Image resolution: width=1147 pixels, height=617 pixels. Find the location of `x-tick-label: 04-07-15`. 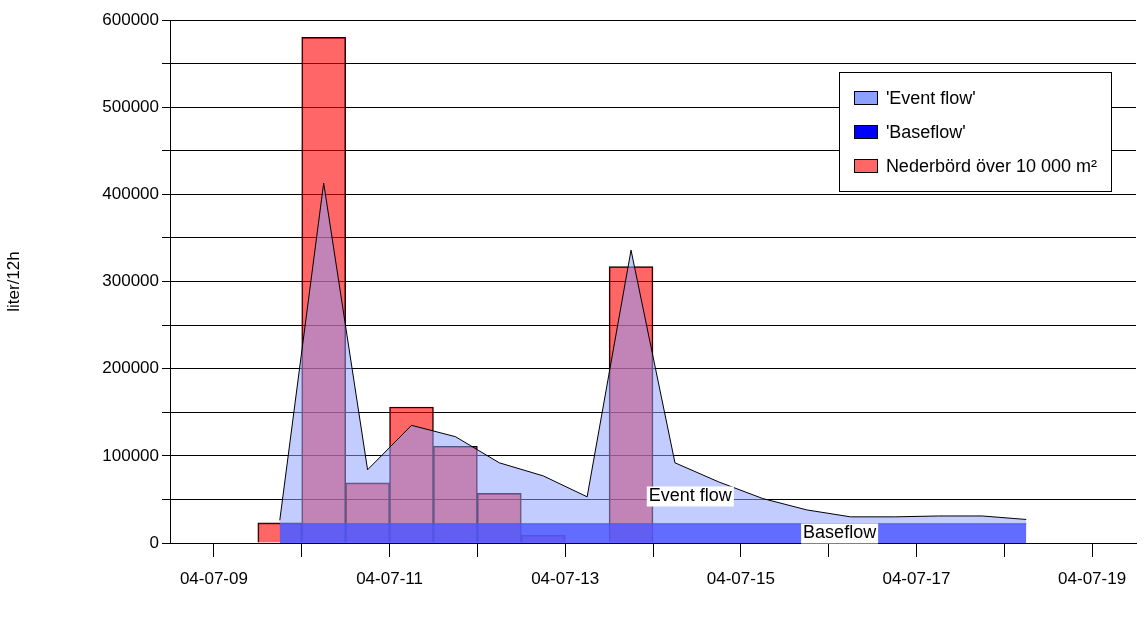

x-tick-label: 04-07-15 is located at coordinates (740, 578).